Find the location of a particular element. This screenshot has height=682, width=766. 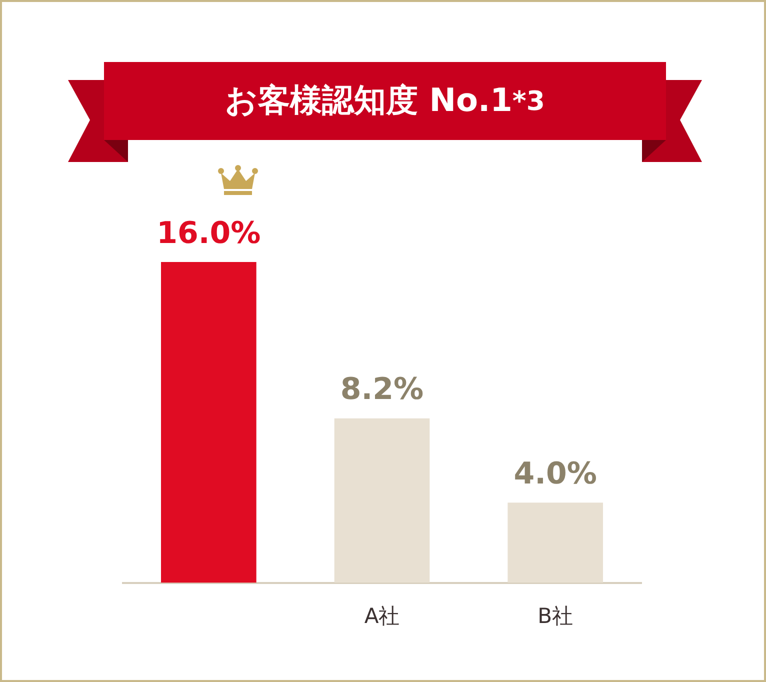

data-label: 16.0% is located at coordinates (208, 233).